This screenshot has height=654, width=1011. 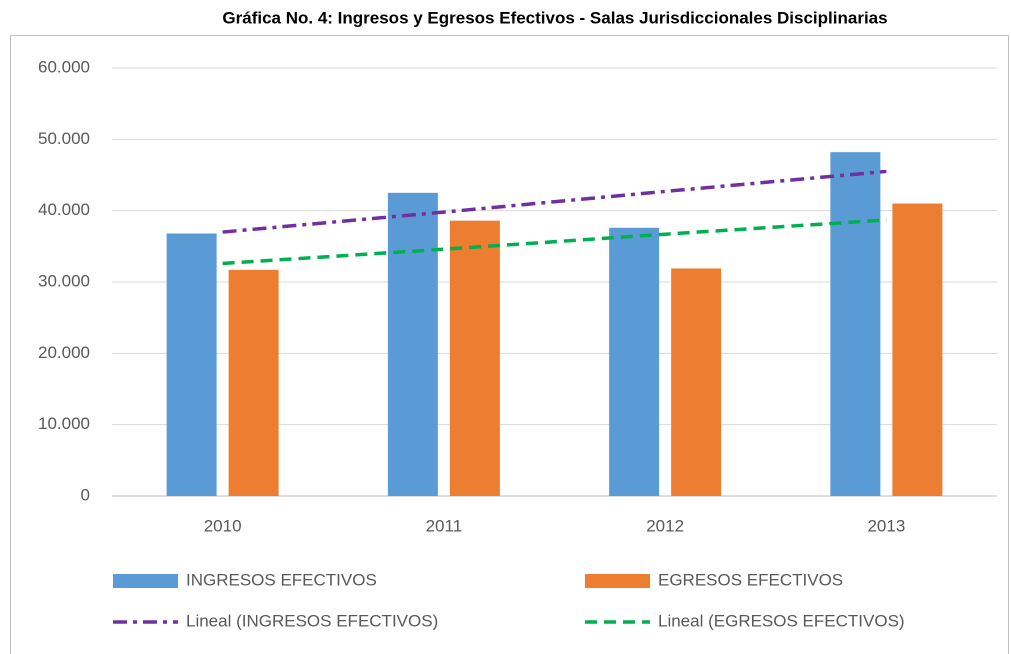 I want to click on x-tick-label: 2010, so click(x=223, y=525).